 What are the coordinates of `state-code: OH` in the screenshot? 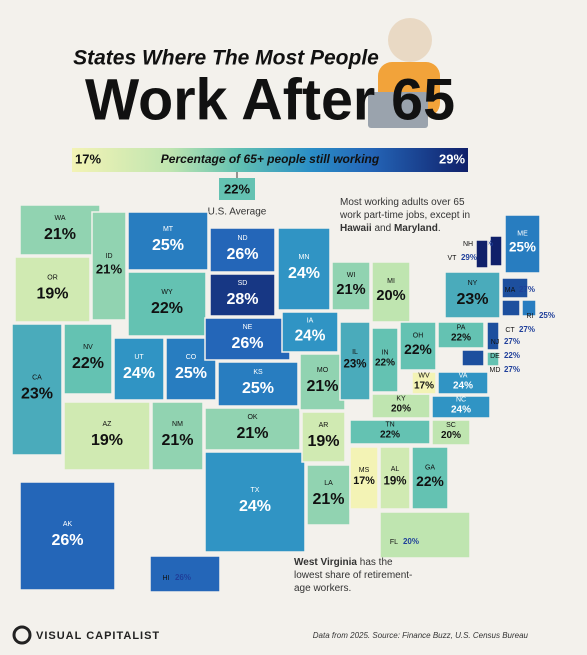 It's located at (418, 335).